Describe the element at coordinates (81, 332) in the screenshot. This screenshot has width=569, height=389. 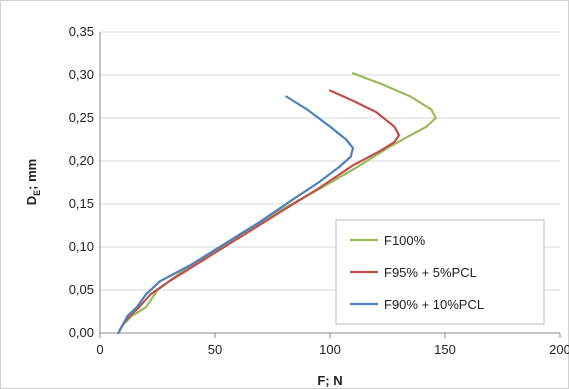
I see `y-tick-label: 0,00` at that location.